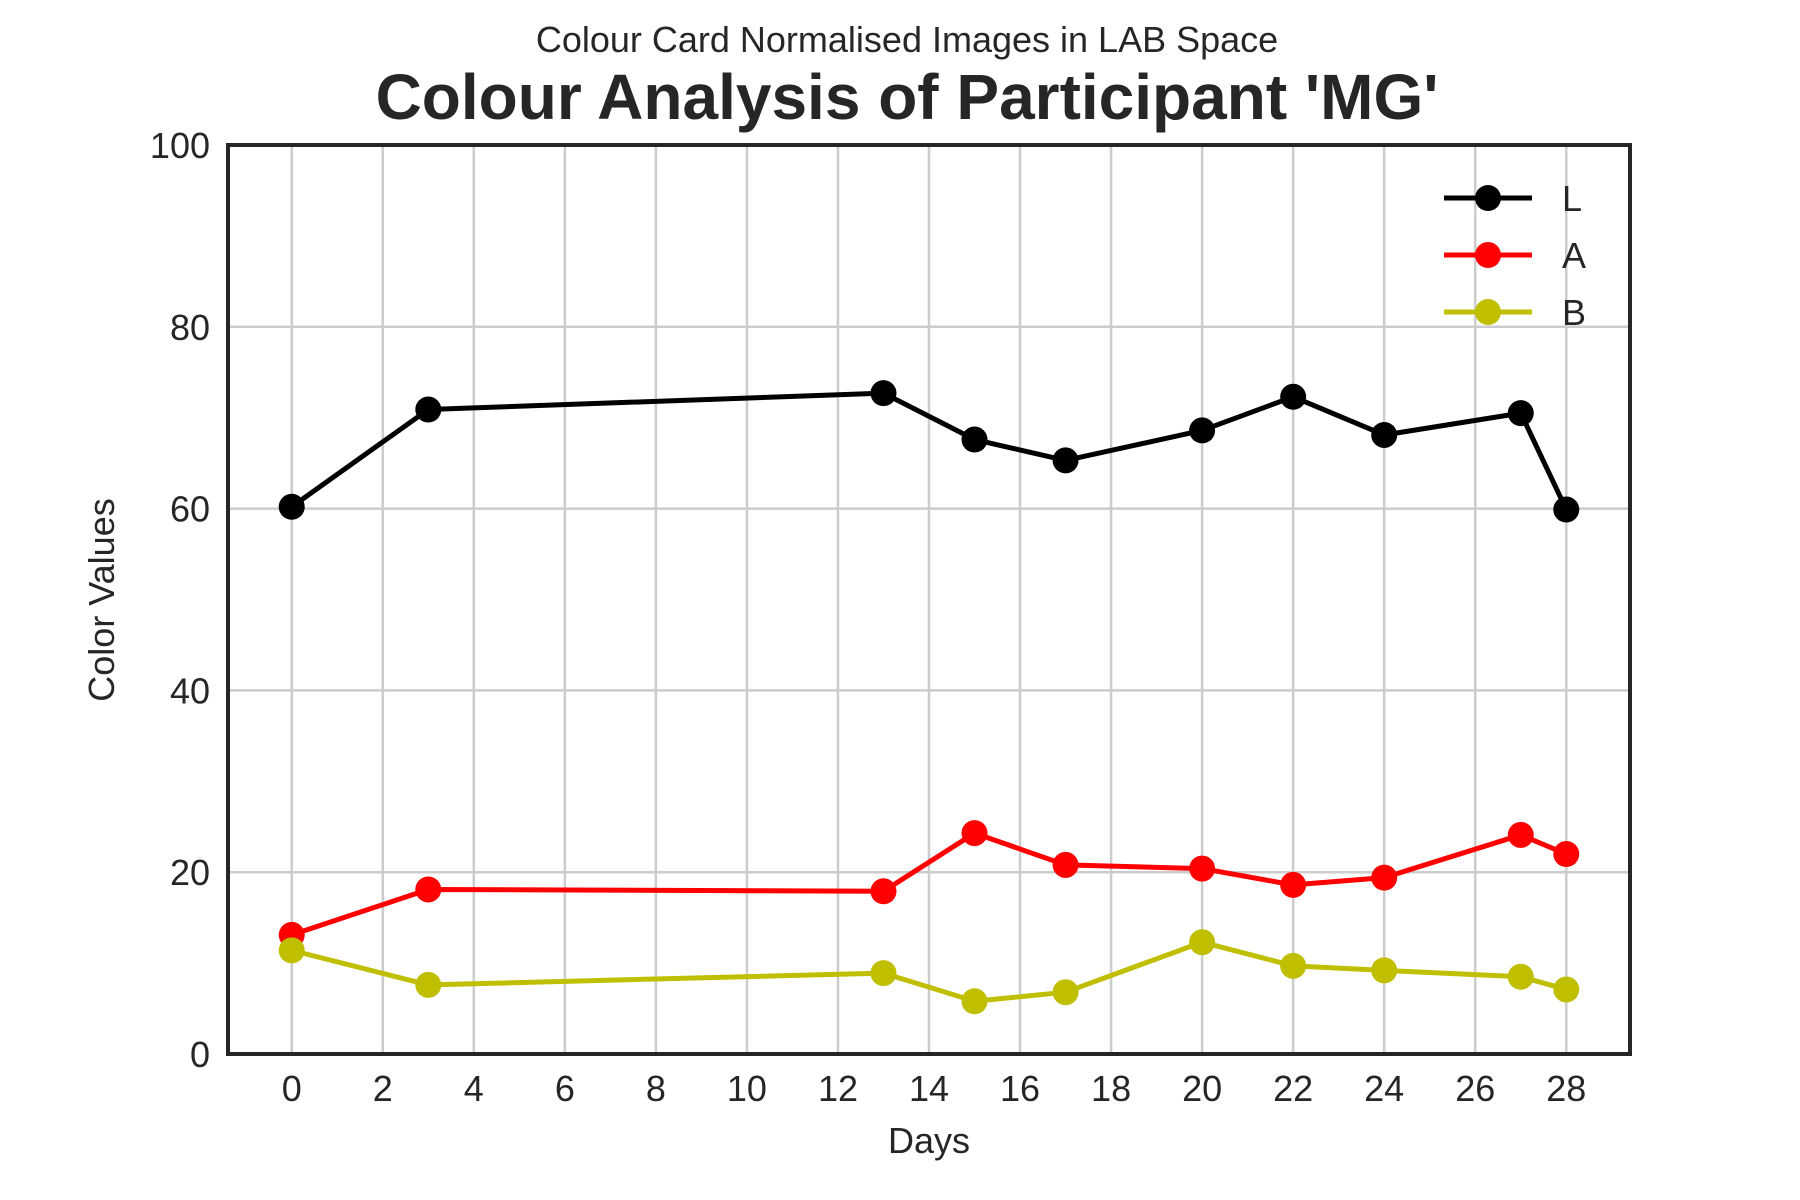 This screenshot has width=1800, height=1200. I want to click on y-axis-label: Color Values, so click(101, 599).